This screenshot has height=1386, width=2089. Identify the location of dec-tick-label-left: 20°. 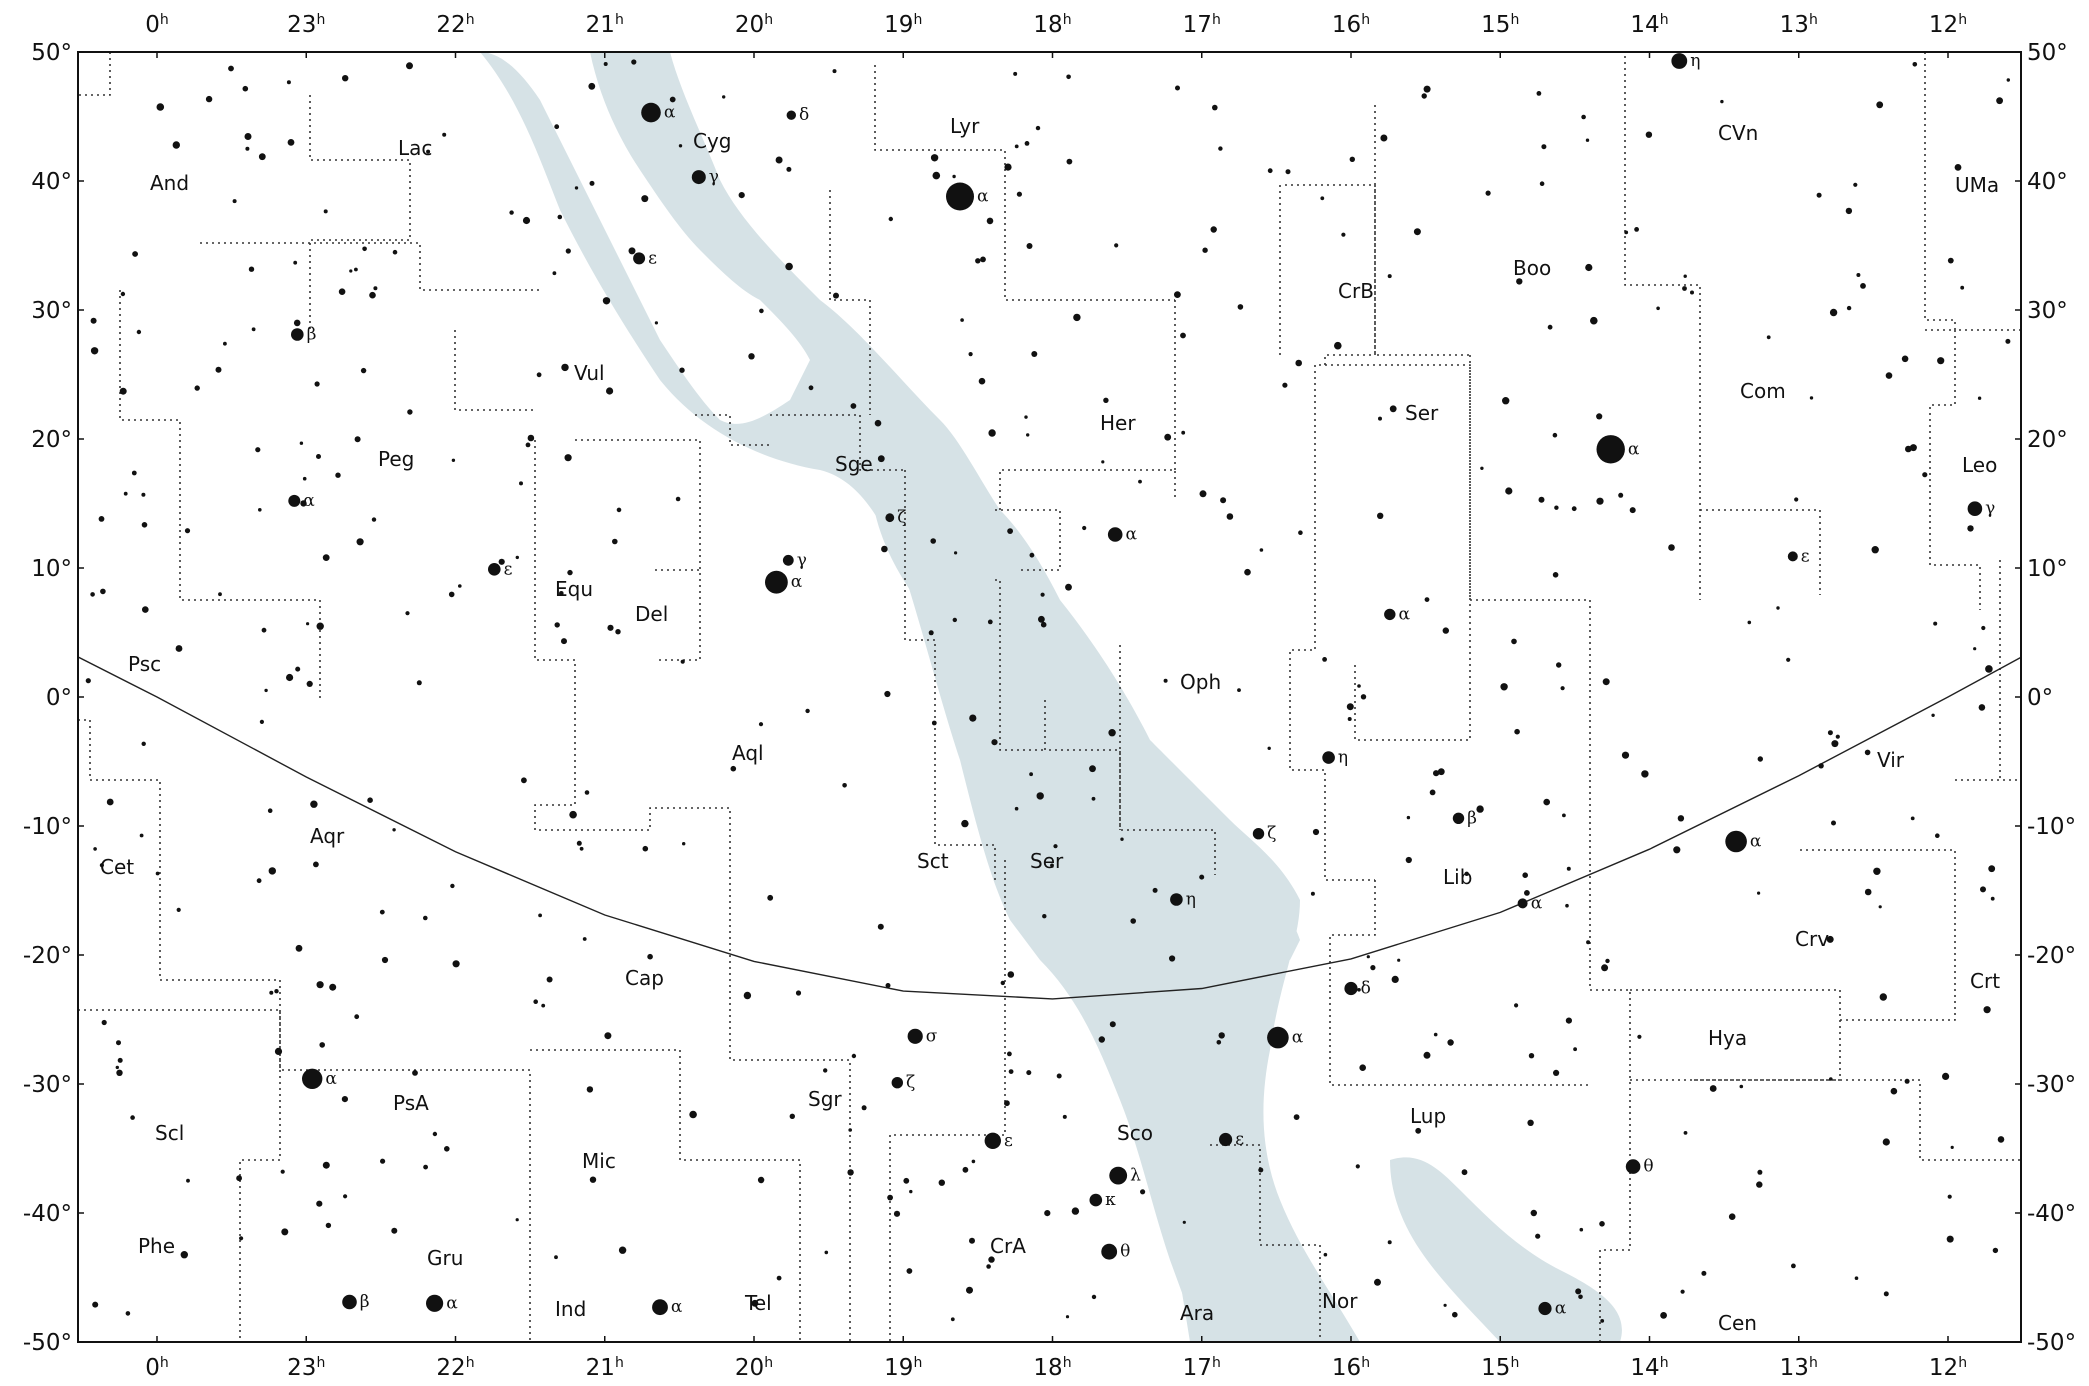
(51, 440).